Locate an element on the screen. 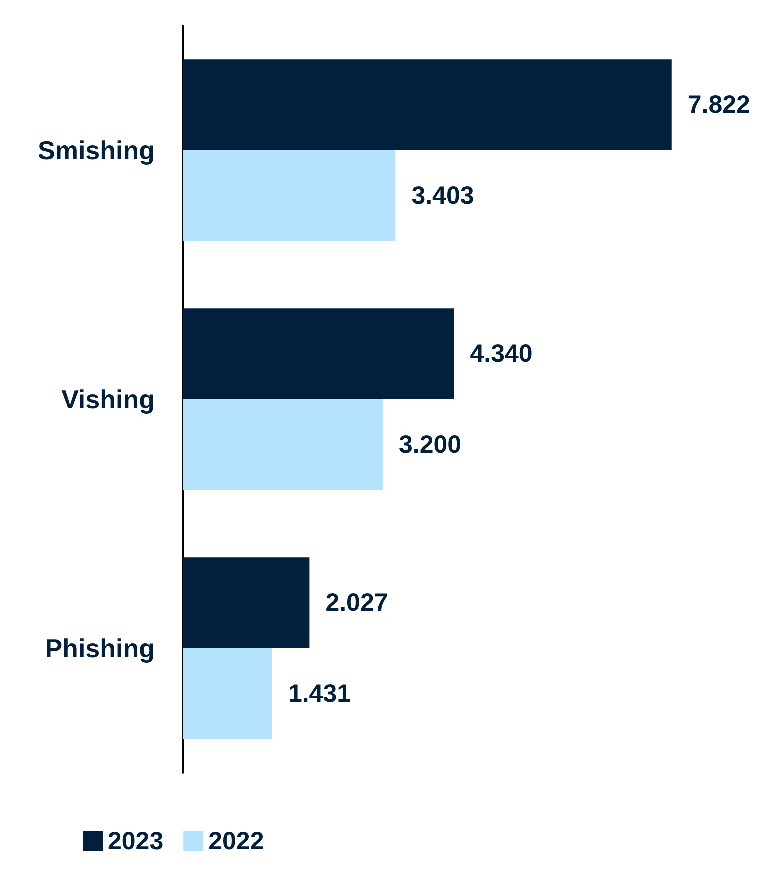 This screenshot has width=771, height=871. y-tick-label: Smishing is located at coordinates (96, 151).